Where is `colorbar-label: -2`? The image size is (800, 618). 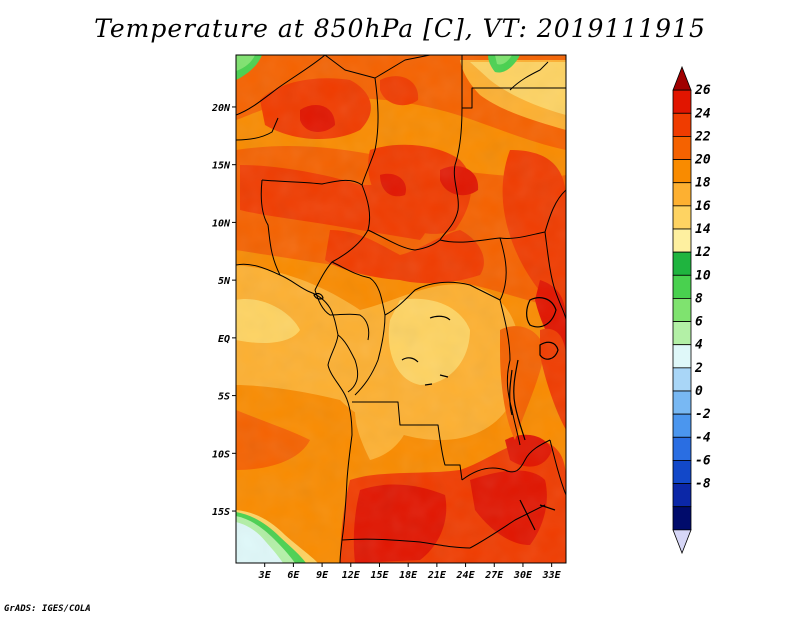 colorbar-label: -2 is located at coordinates (703, 414).